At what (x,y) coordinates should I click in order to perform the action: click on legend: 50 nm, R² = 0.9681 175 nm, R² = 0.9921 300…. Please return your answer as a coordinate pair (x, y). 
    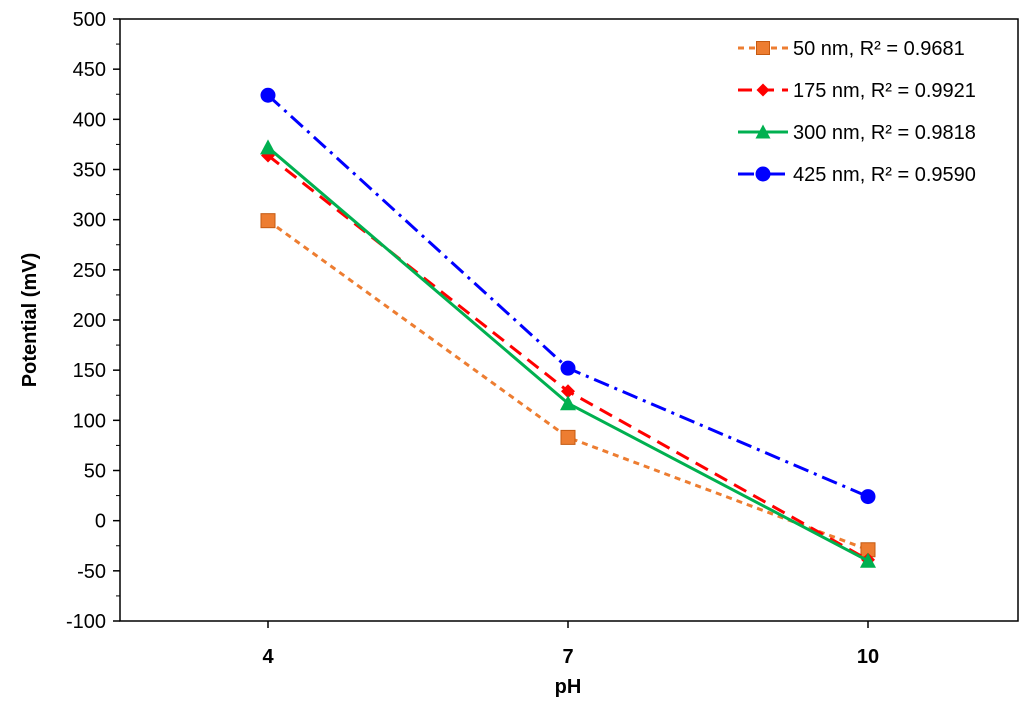
    Looking at the image, I should click on (857, 112).